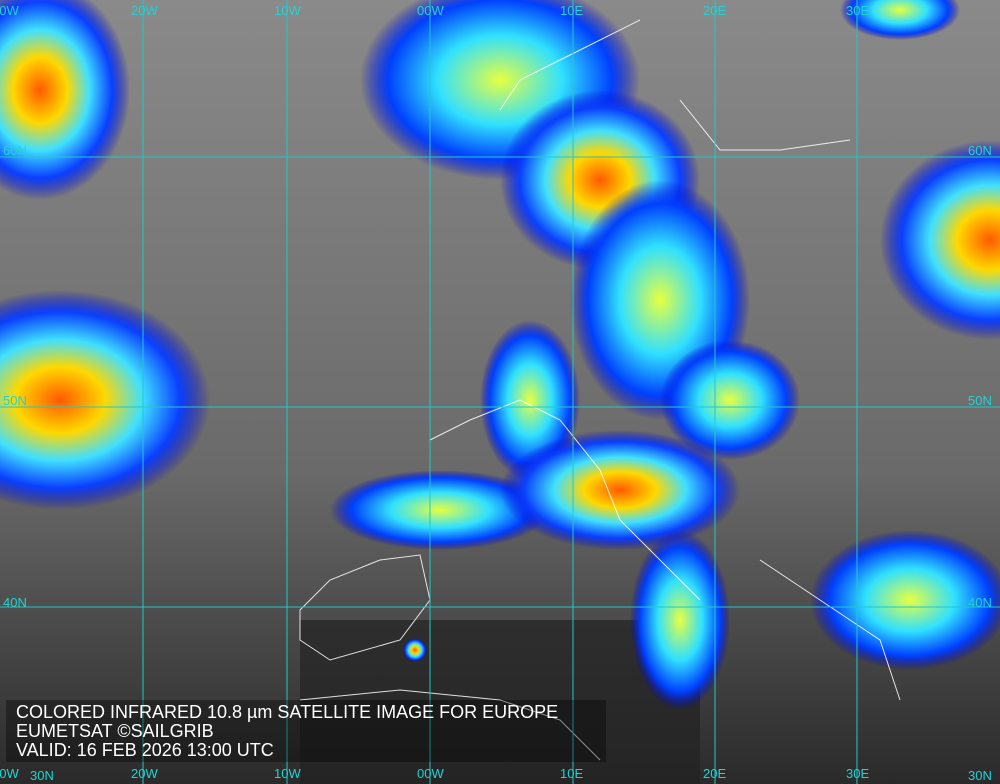 The height and width of the screenshot is (784, 1000). I want to click on lon-label-bottom: 20W, so click(144, 773).